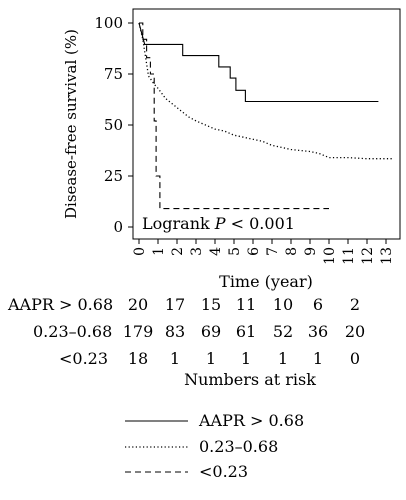 Image resolution: width=406 pixels, height=500 pixels. I want to click on risk-value: 6, so click(318, 304).